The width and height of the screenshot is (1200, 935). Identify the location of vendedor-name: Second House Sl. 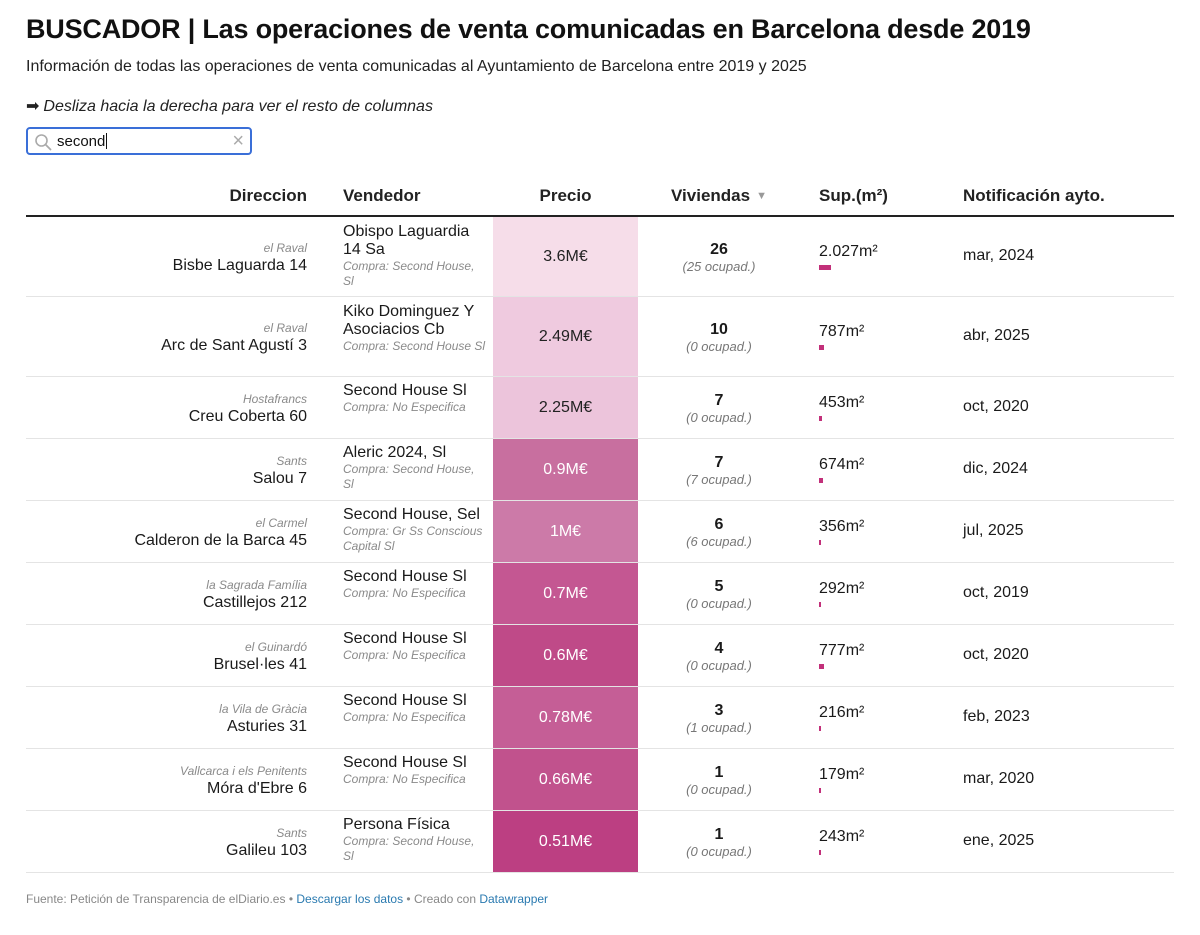
(405, 700).